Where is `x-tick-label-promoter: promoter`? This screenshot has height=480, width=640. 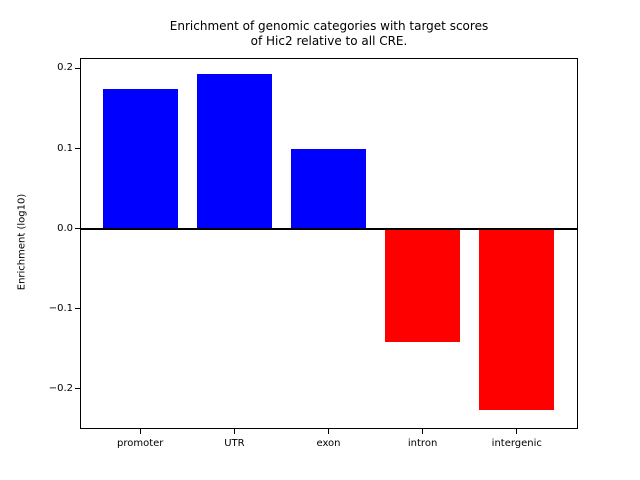
x-tick-label-promoter: promoter is located at coordinates (140, 443).